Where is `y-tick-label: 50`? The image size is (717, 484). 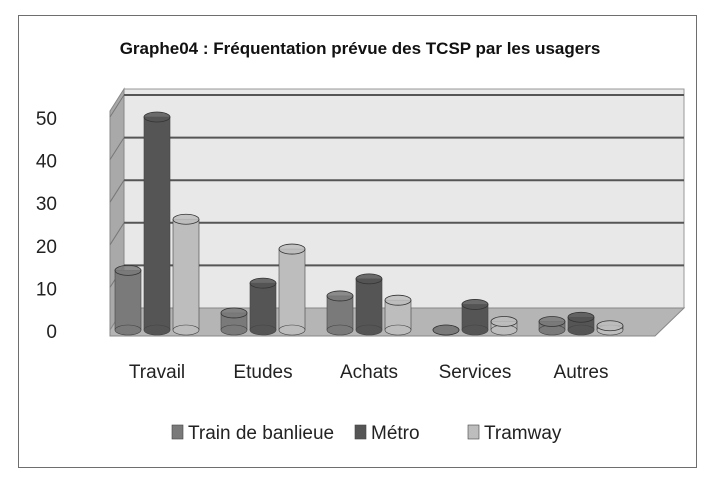 y-tick-label: 50 is located at coordinates (46, 119).